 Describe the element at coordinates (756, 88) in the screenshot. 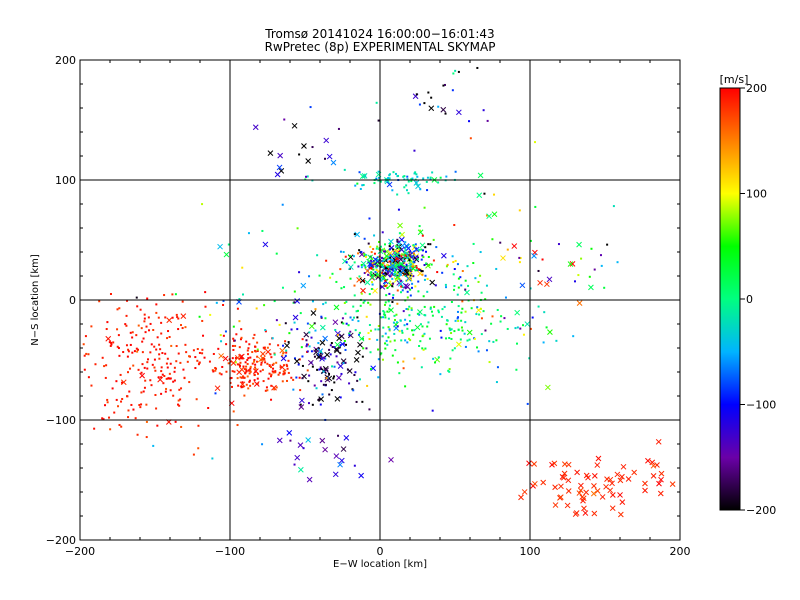

I see `colorbar-tick-label: 200` at that location.